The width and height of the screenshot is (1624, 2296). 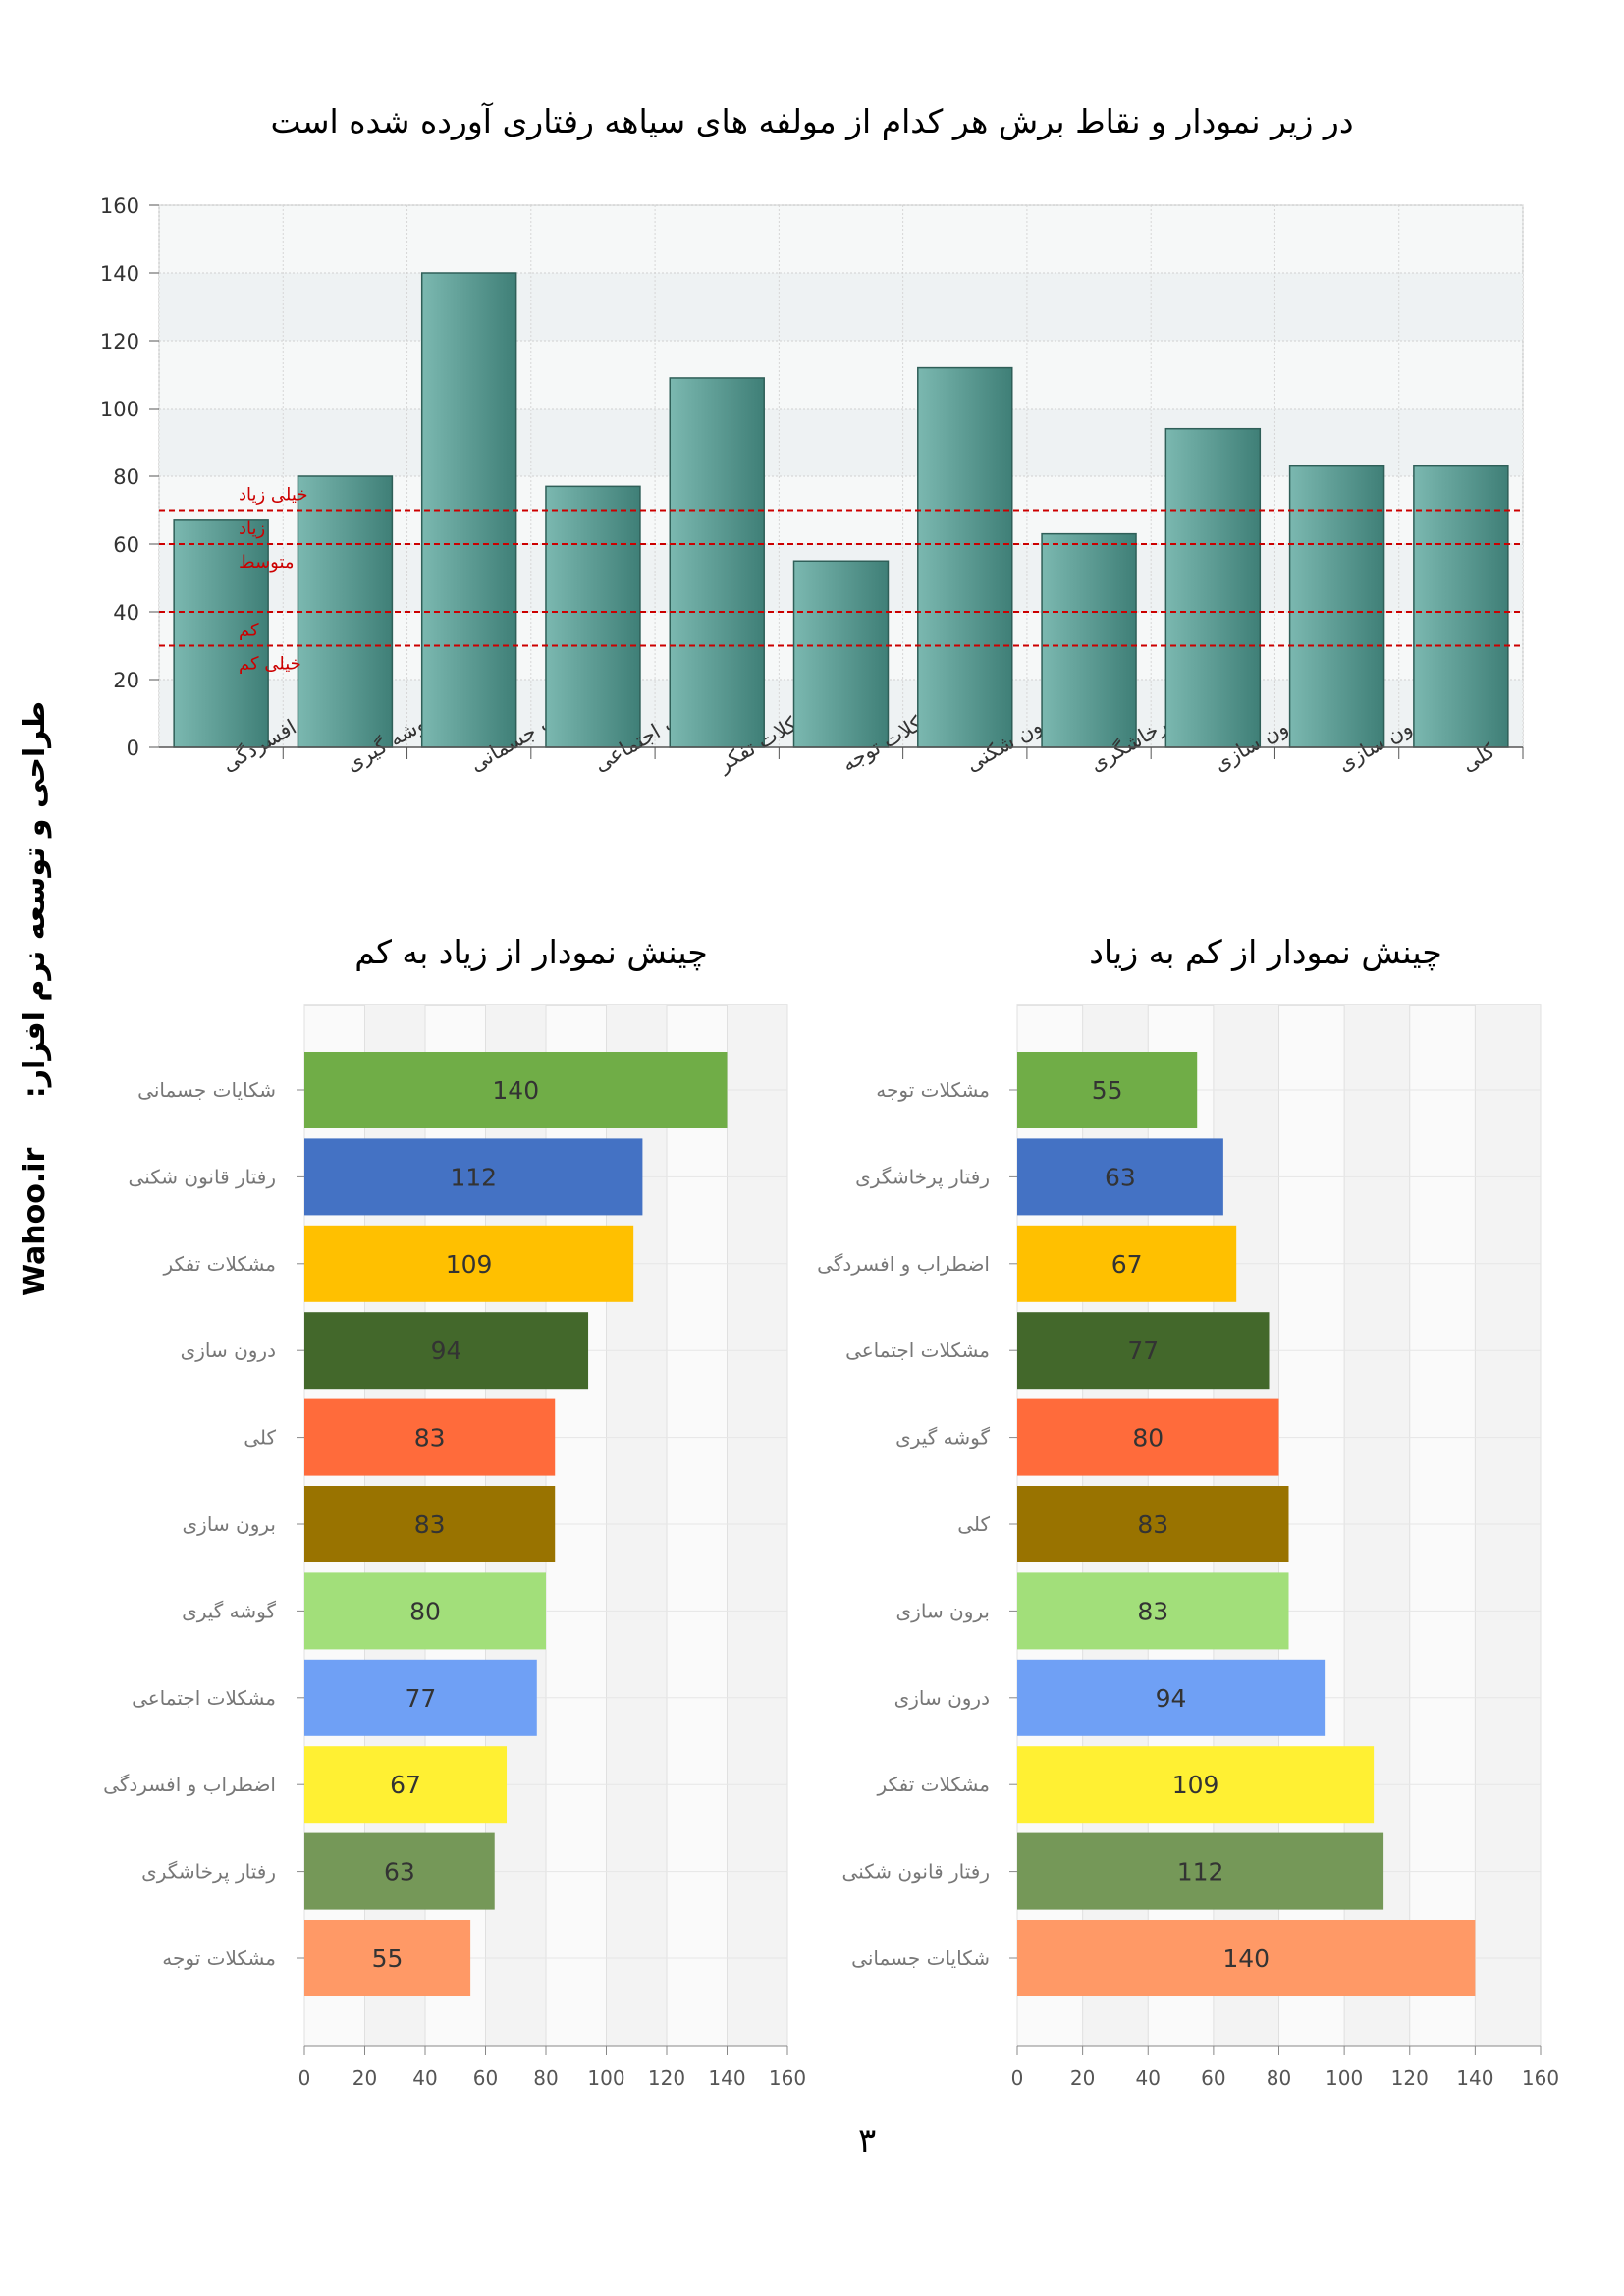 What do you see at coordinates (206, 1090) in the screenshot?
I see `y-category-label: شکایات جسمانی` at bounding box center [206, 1090].